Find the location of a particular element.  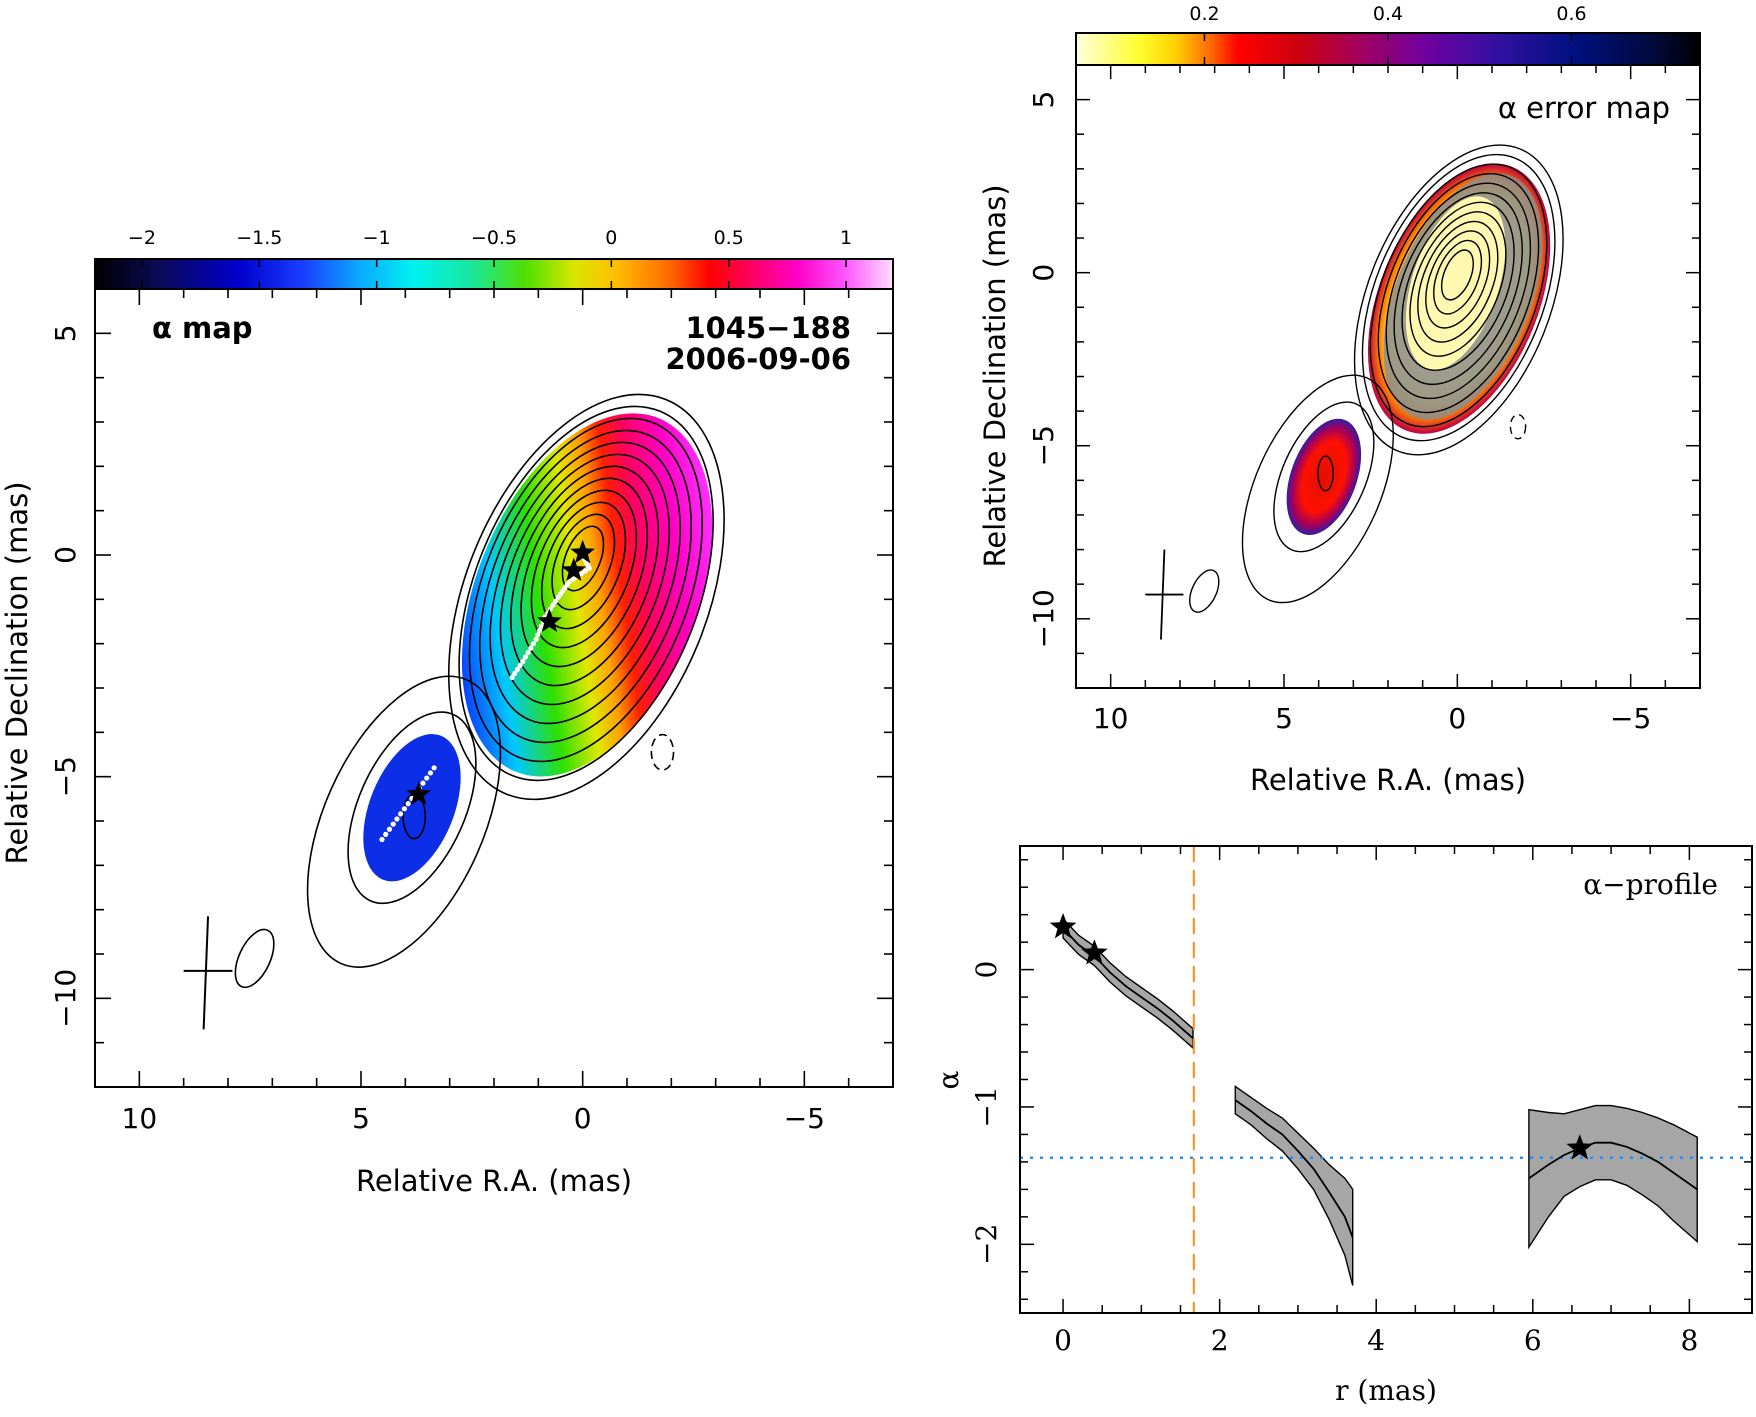

x-tick-label: 10 is located at coordinates (1111, 718).